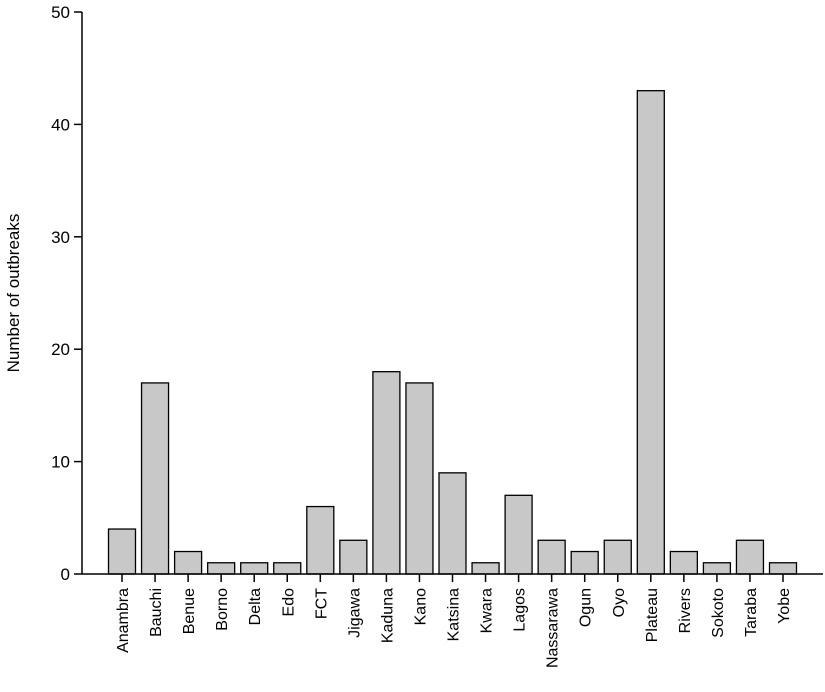  I want to click on x-tick-label: Lagos, so click(520, 610).